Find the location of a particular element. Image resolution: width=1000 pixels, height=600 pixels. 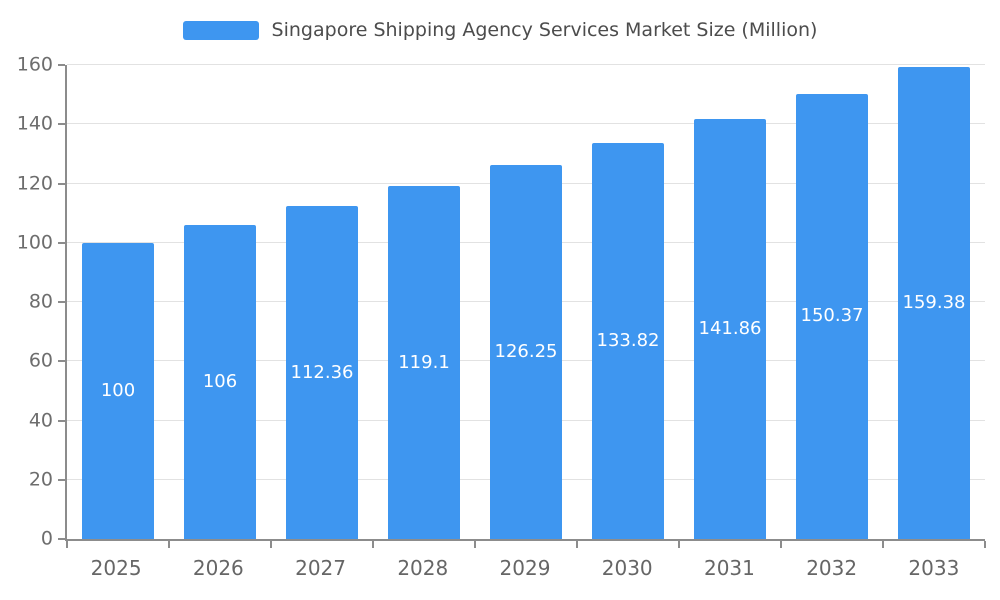

bar-value-label: 133.82 is located at coordinates (628, 340).